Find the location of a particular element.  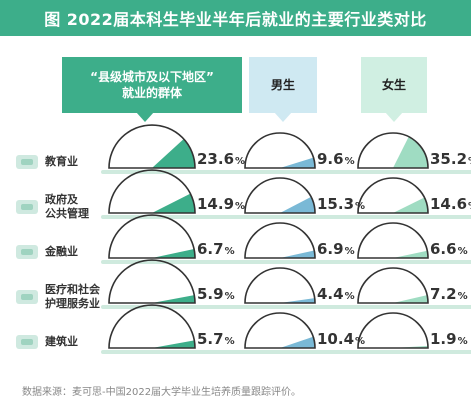

header-male-label: 男生 is located at coordinates (282, 84).